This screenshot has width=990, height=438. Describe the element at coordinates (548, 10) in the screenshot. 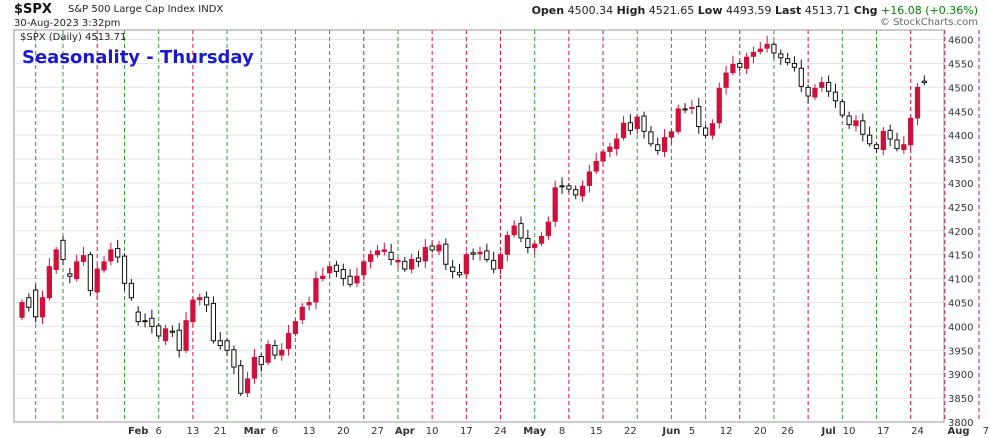

I see `open-label: Open` at that location.